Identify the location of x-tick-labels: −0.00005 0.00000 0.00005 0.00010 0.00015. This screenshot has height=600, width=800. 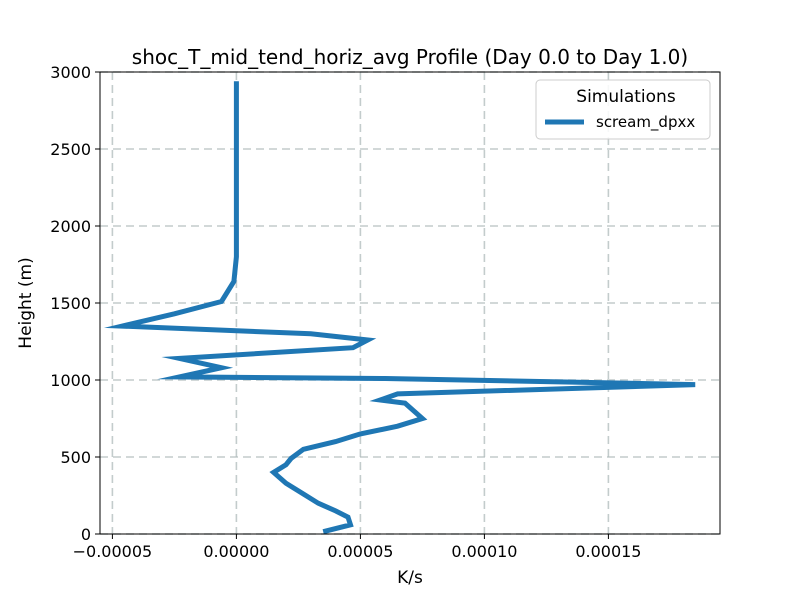
(357, 551).